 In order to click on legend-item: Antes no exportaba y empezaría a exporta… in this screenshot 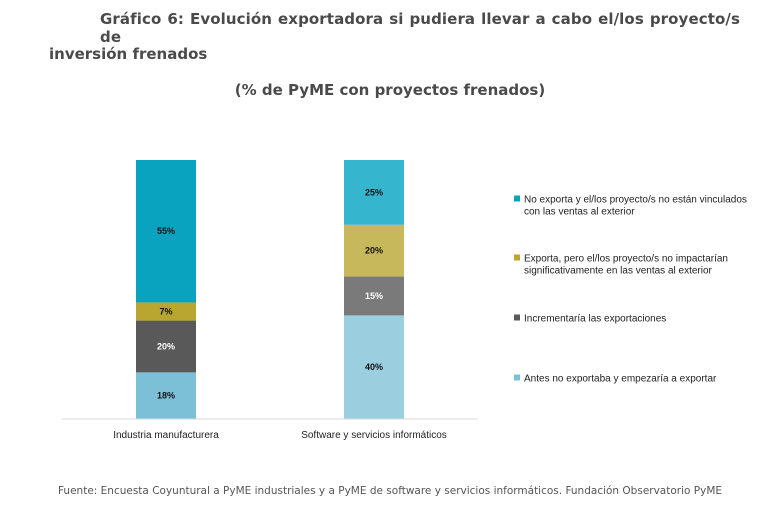, I will do `click(615, 379)`.